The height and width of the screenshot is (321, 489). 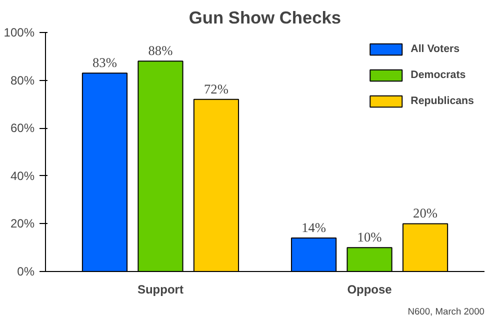 I want to click on legend-label: Democrats, so click(x=438, y=75).